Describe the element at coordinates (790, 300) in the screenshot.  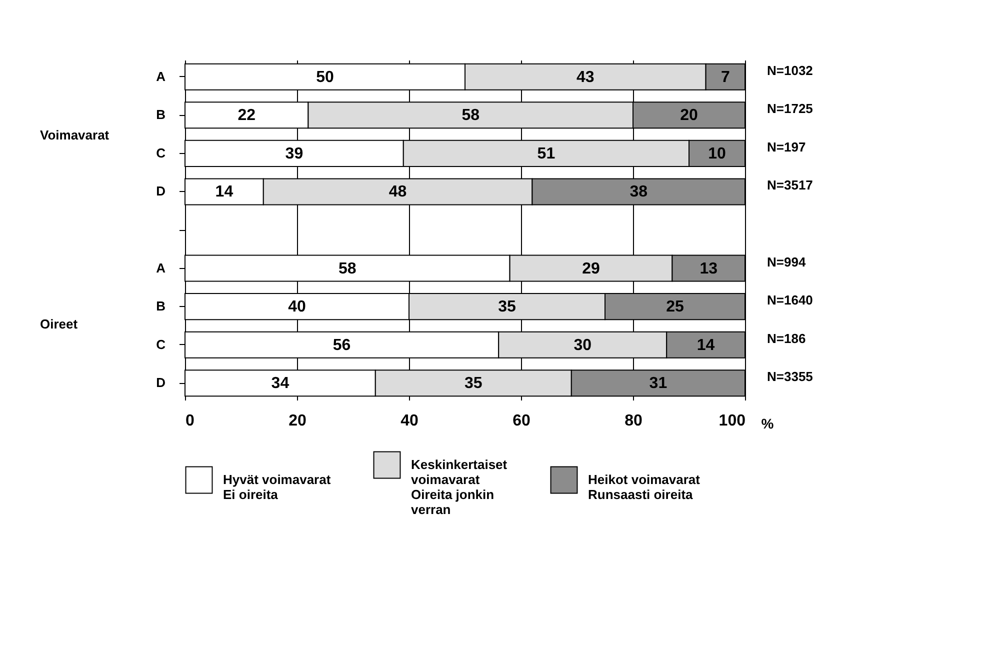
I see `text: N=1640` at that location.